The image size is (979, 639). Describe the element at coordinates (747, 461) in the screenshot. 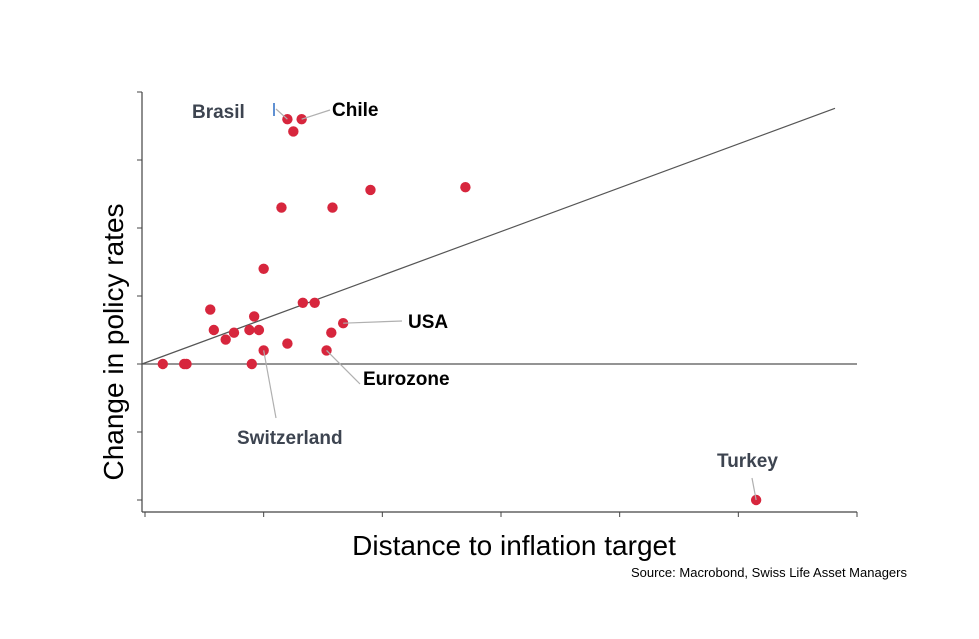

I see `annotation-turkey: Turkey` at that location.